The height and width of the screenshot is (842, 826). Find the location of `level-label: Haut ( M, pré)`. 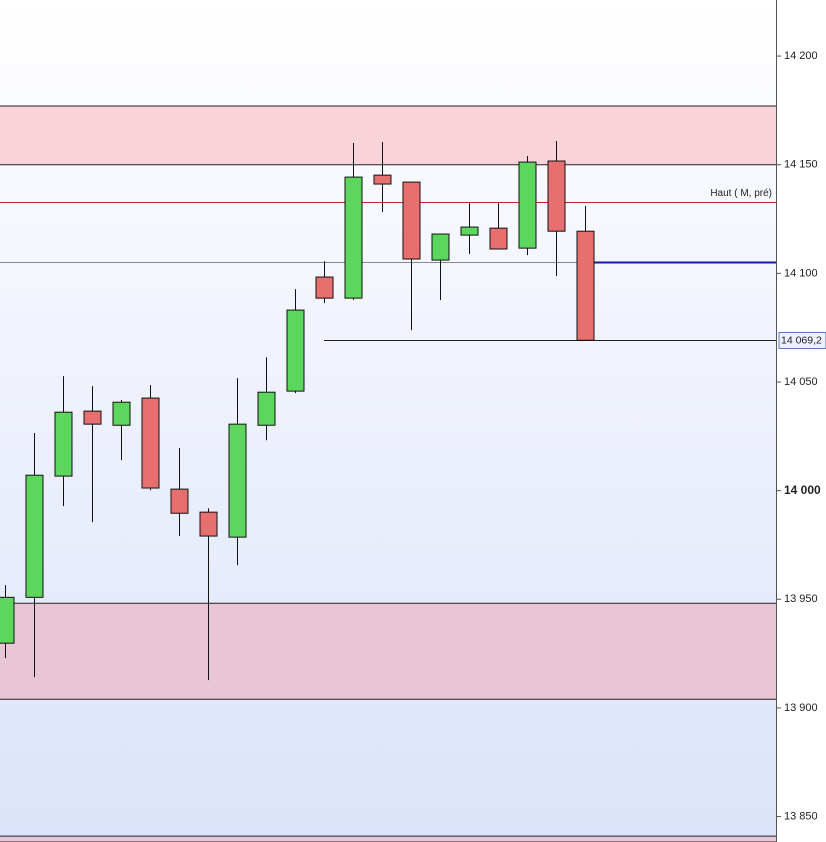

level-label: Haut ( M, pré) is located at coordinates (741, 193).